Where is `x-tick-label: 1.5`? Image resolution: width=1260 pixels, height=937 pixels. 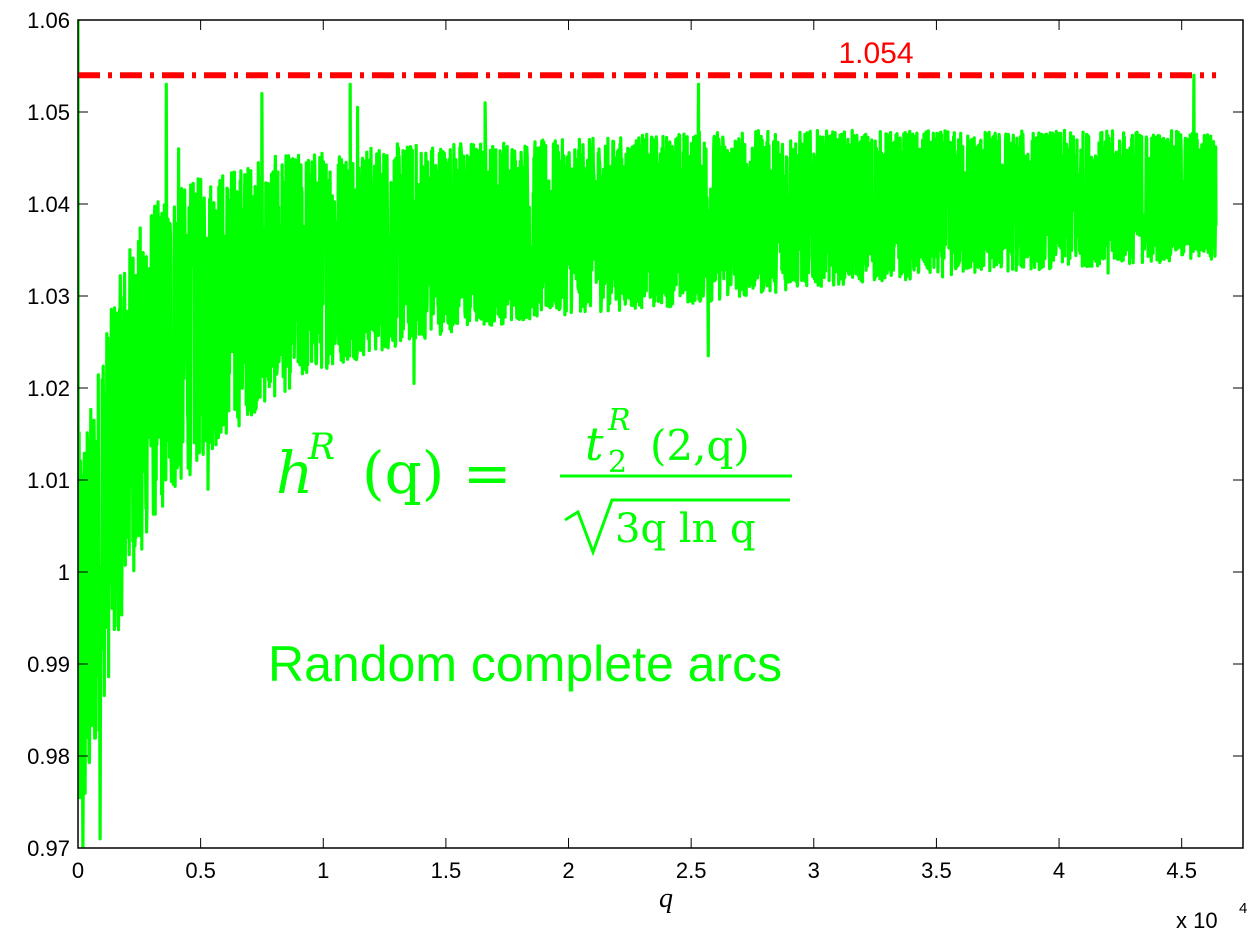 x-tick-label: 1.5 is located at coordinates (446, 870).